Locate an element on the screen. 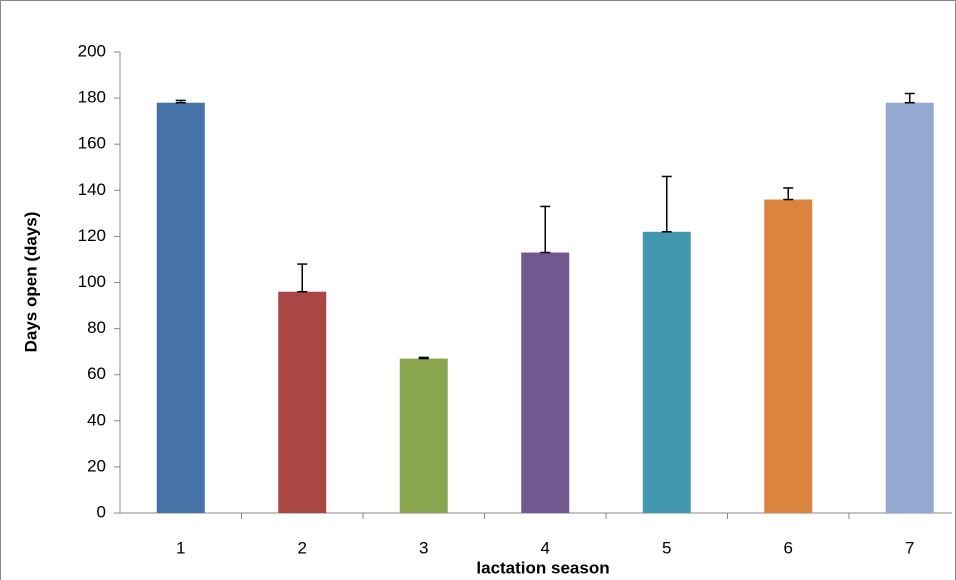 The height and width of the screenshot is (580, 956). y-tick-label: 60 is located at coordinates (96, 373).